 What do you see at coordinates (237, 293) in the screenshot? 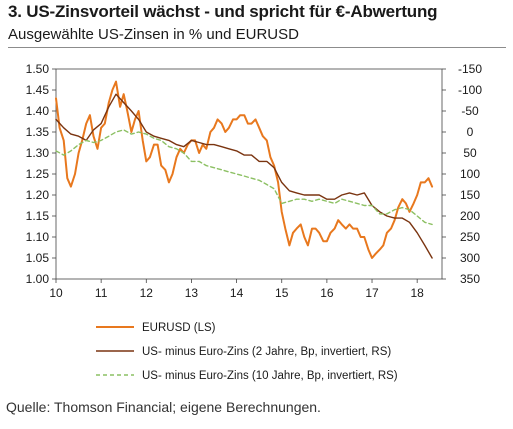
I see `x-axis-tick-label: 14` at bounding box center [237, 293].